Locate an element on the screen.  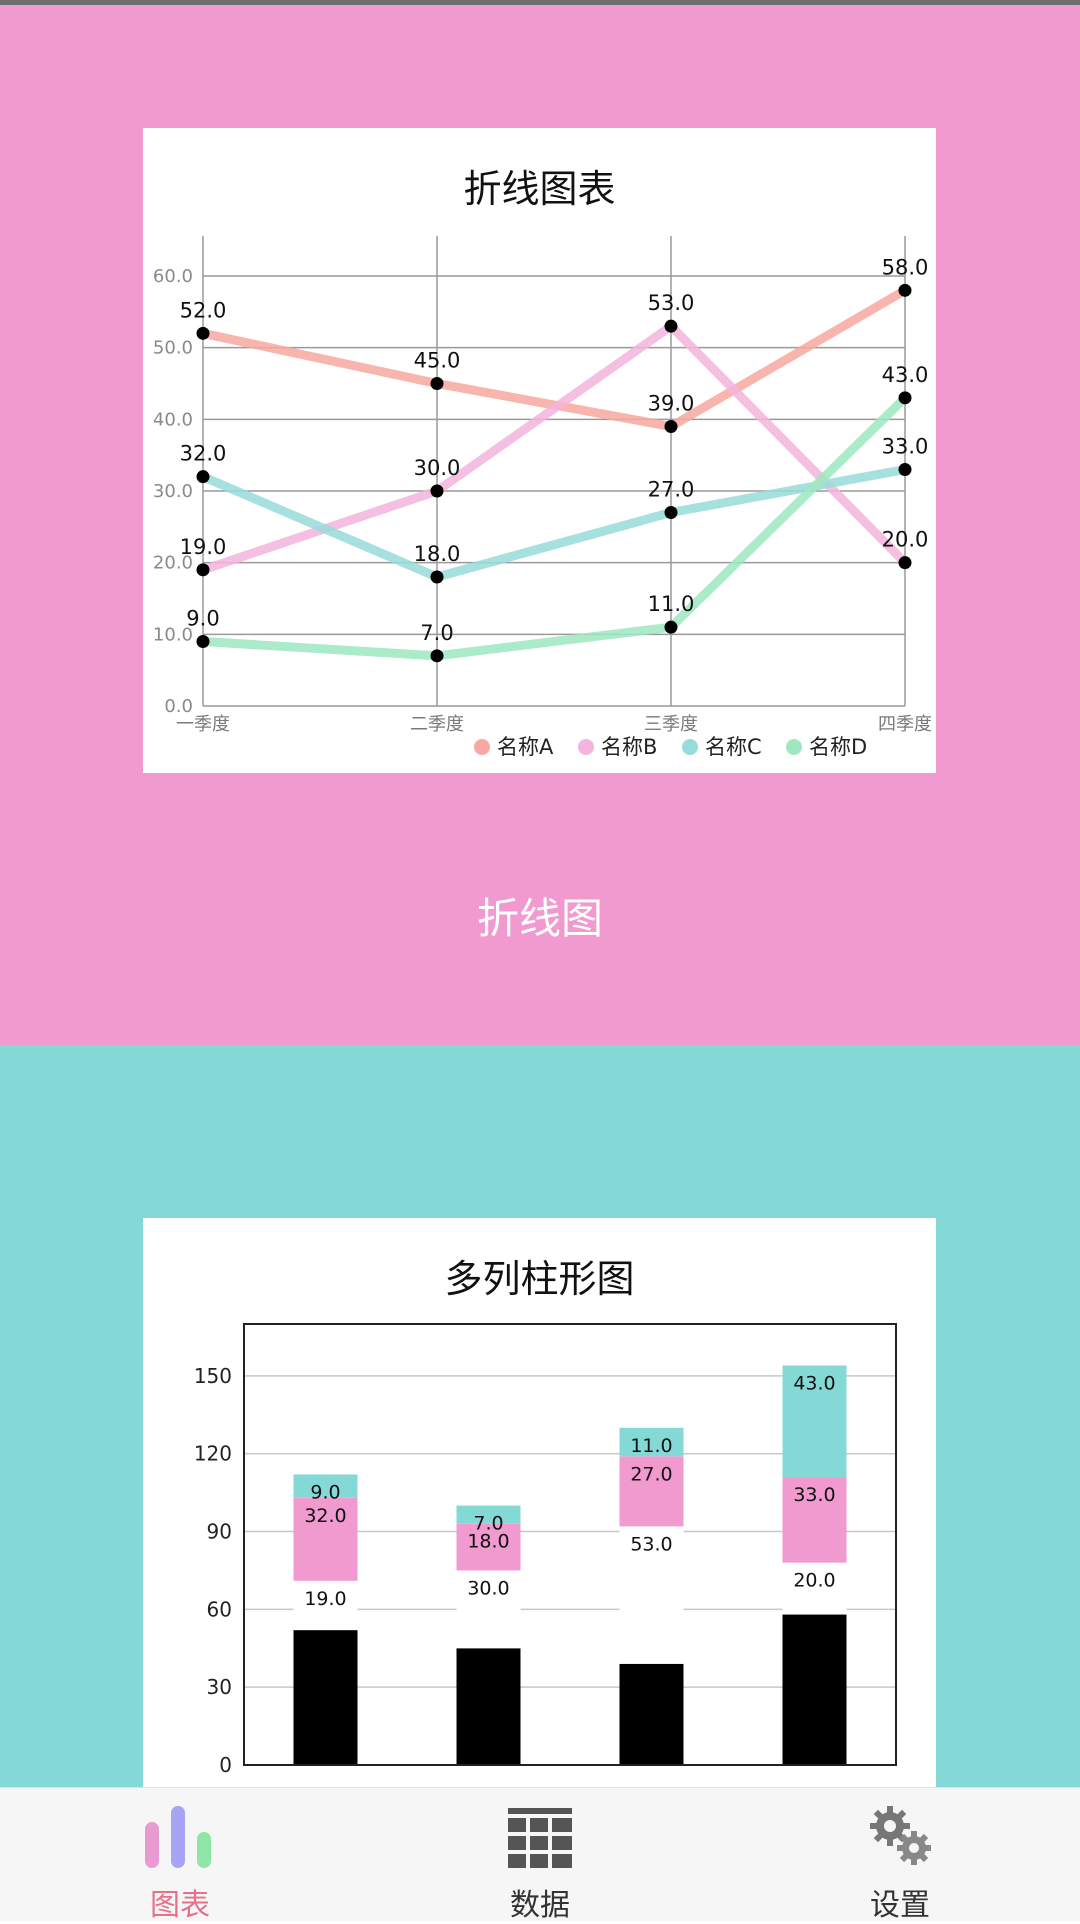
gears-icon is located at coordinates (900, 1835).